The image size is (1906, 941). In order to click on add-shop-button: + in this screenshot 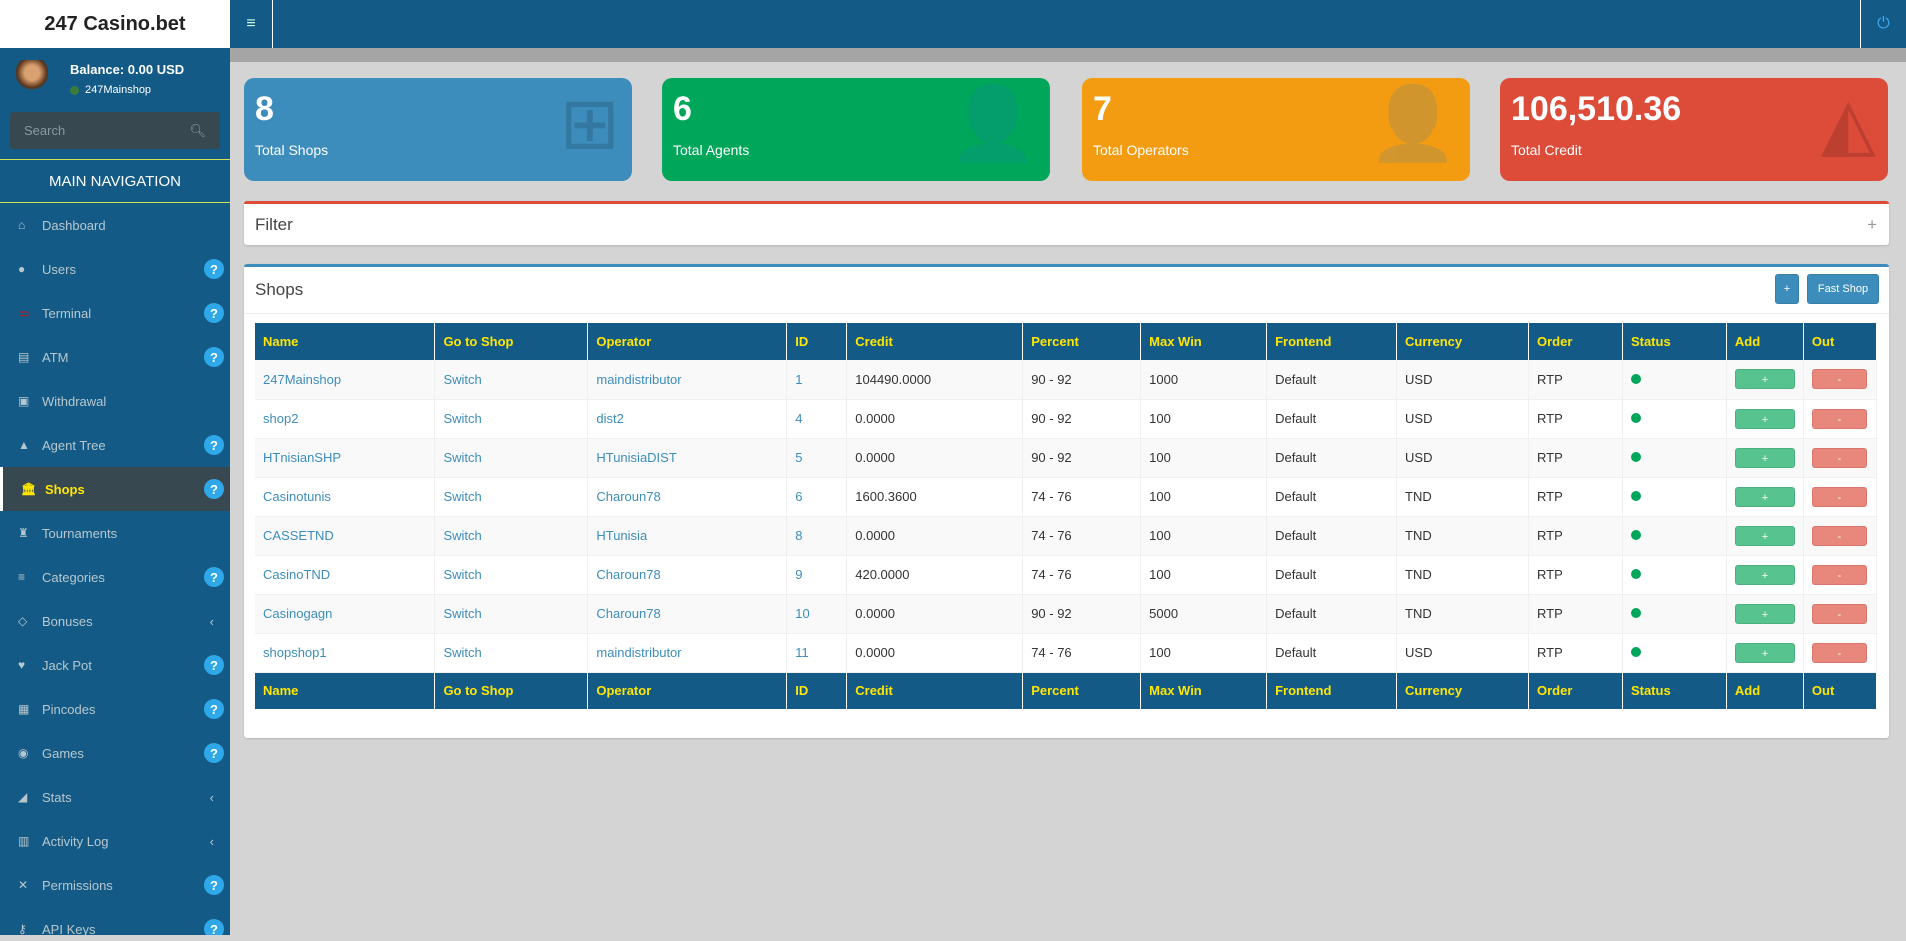, I will do `click(1787, 289)`.